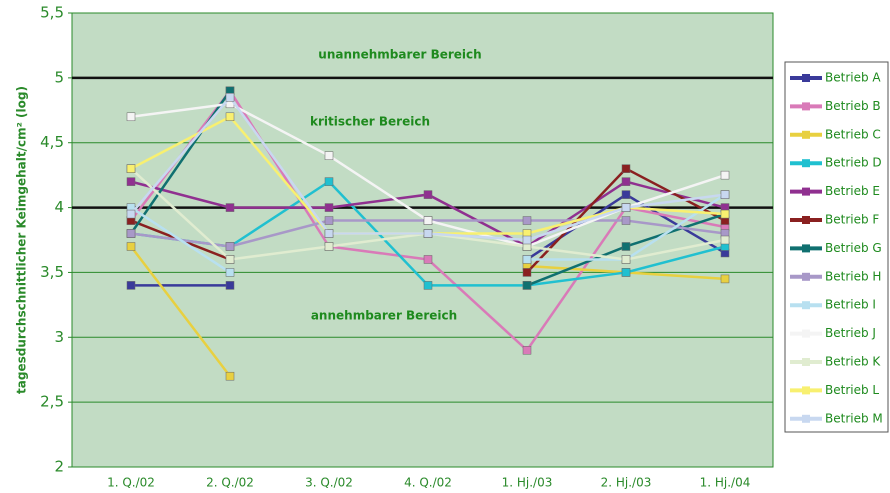 The height and width of the screenshot is (493, 890). I want to click on x-tick-label: 2. Q./02, so click(230, 483).